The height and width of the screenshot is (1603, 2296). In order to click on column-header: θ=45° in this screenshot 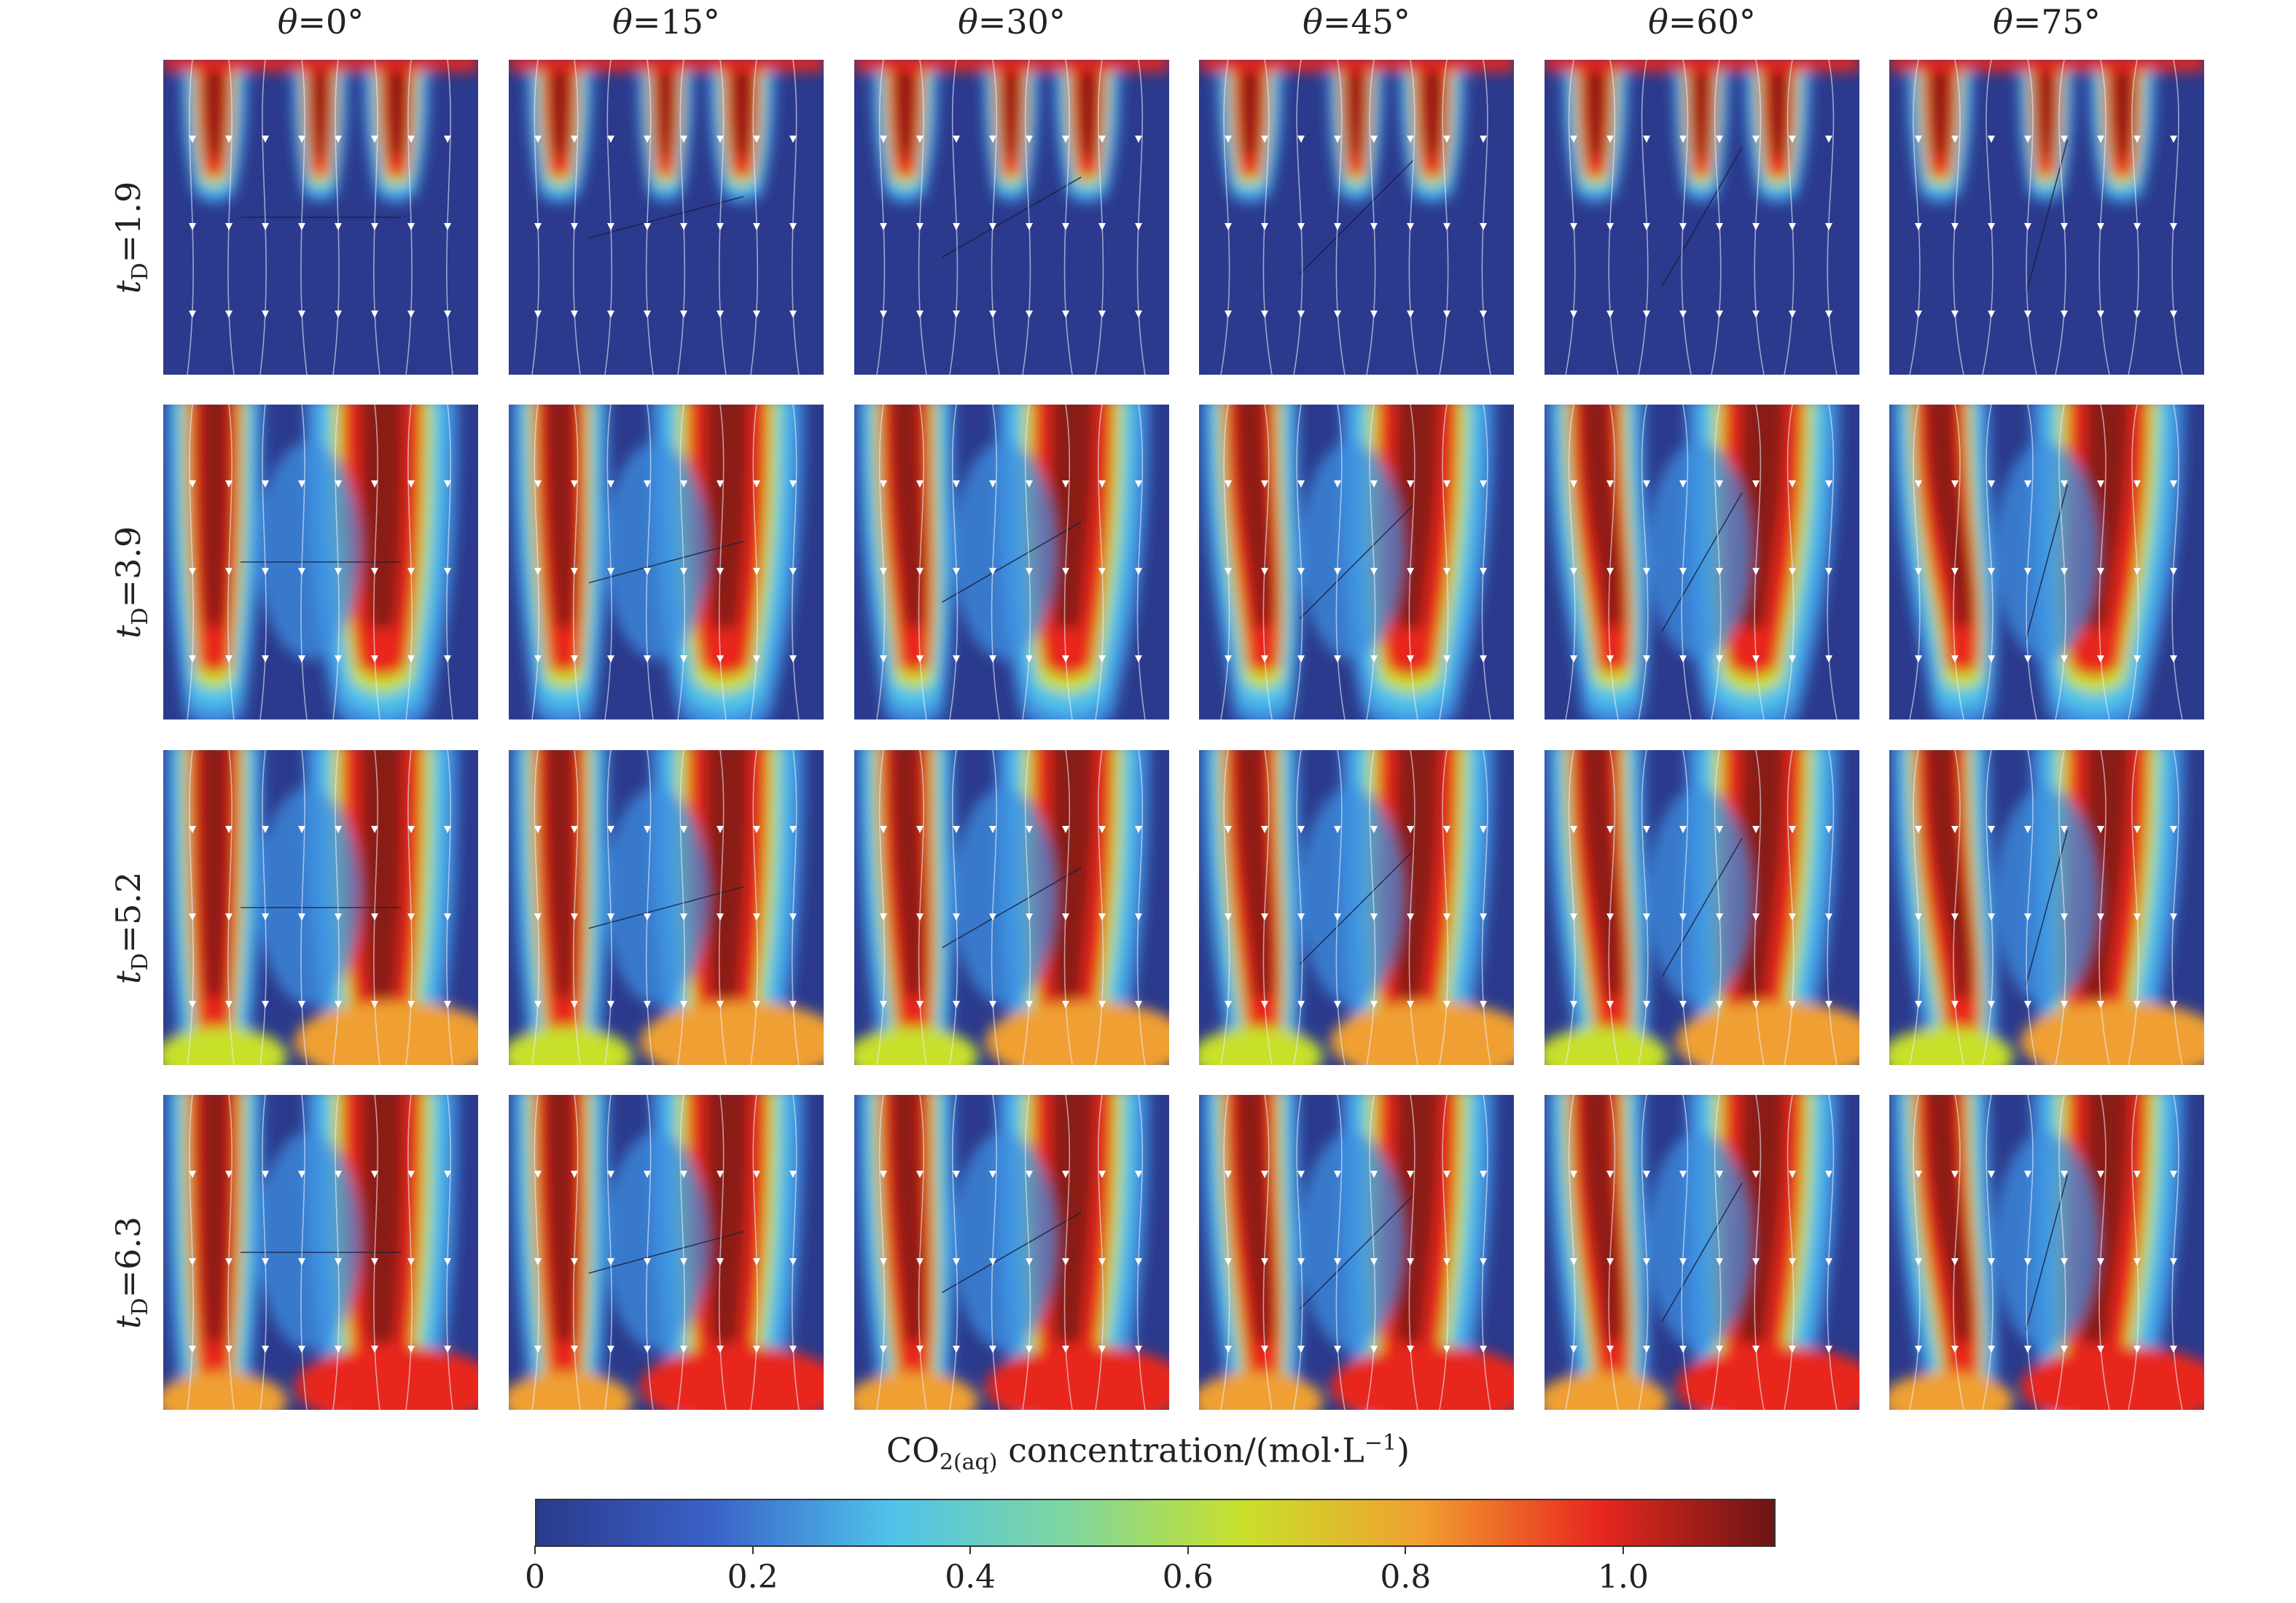, I will do `click(1356, 22)`.